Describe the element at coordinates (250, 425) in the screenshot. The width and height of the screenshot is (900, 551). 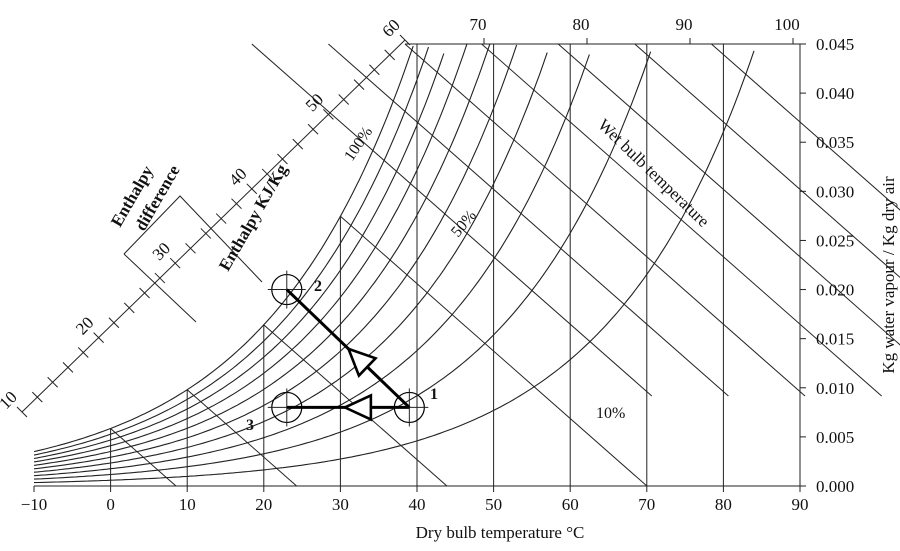
I see `point-label-3: 3` at that location.